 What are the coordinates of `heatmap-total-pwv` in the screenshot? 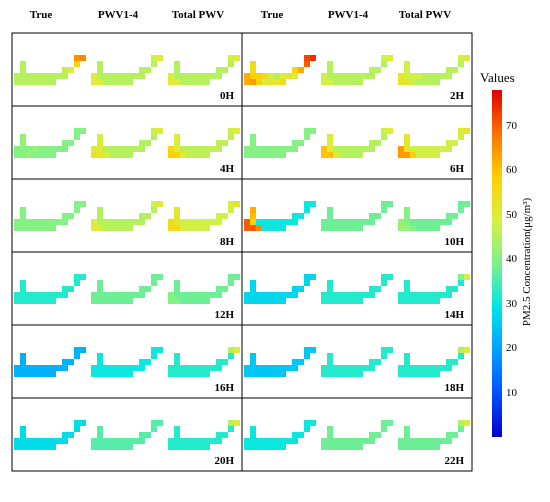 It's located at (434, 70).